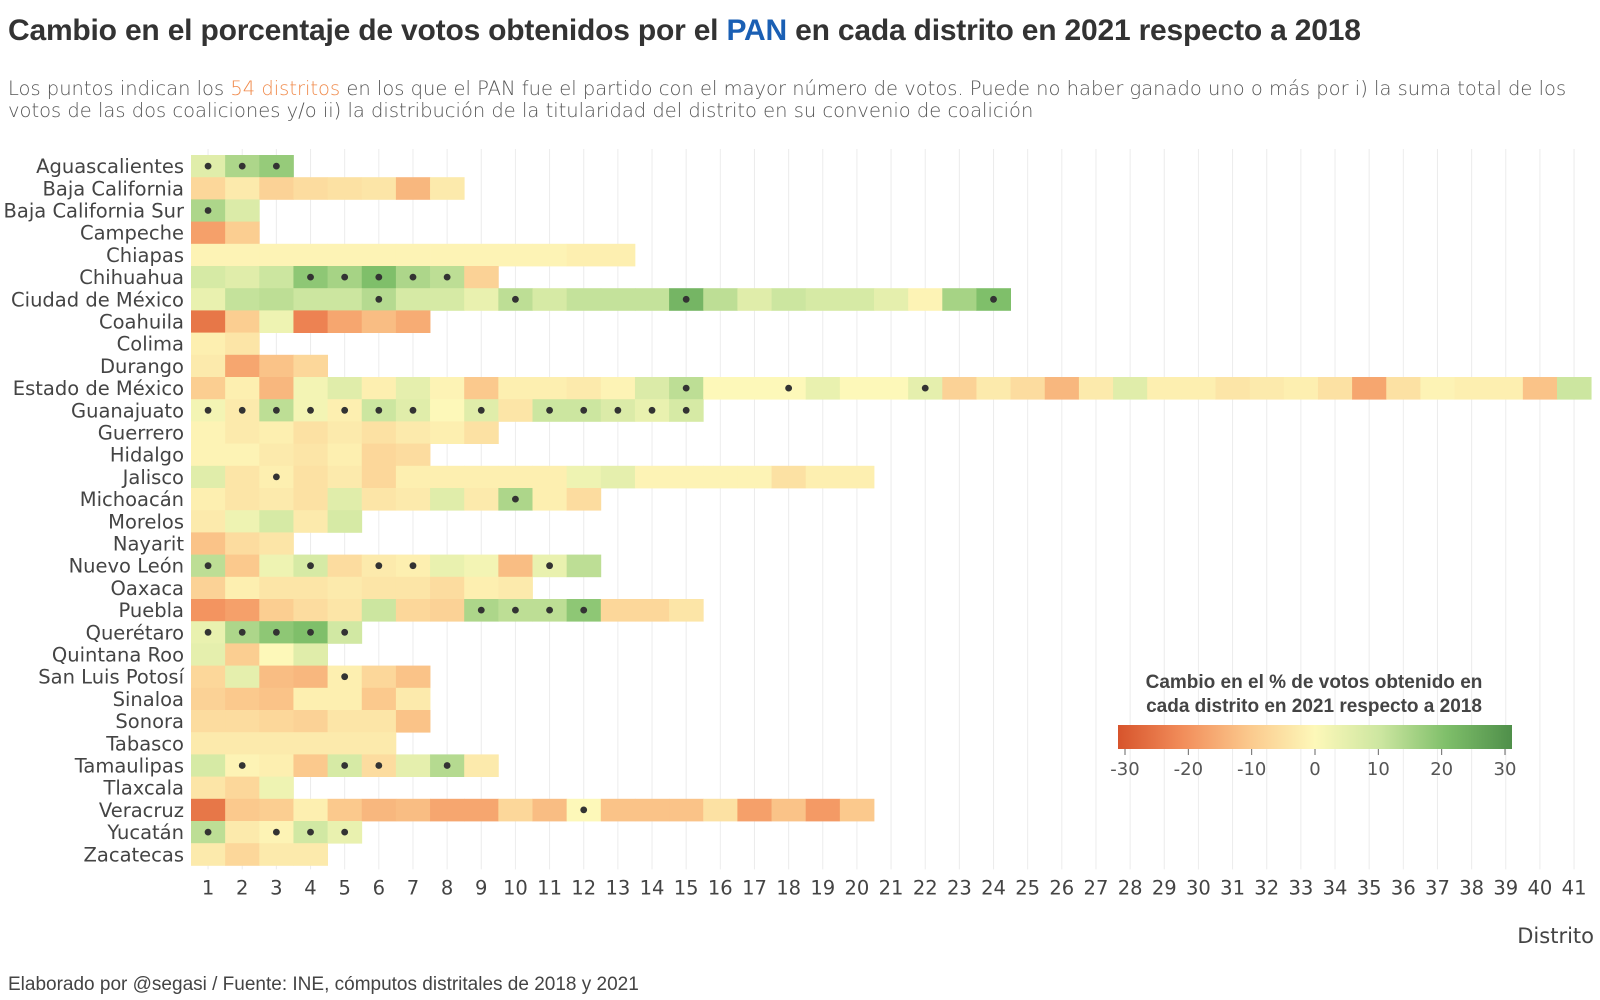 Image resolution: width=1600 pixels, height=1000 pixels. What do you see at coordinates (110, 166) in the screenshot?
I see `state-label: Aguascalientes` at bounding box center [110, 166].